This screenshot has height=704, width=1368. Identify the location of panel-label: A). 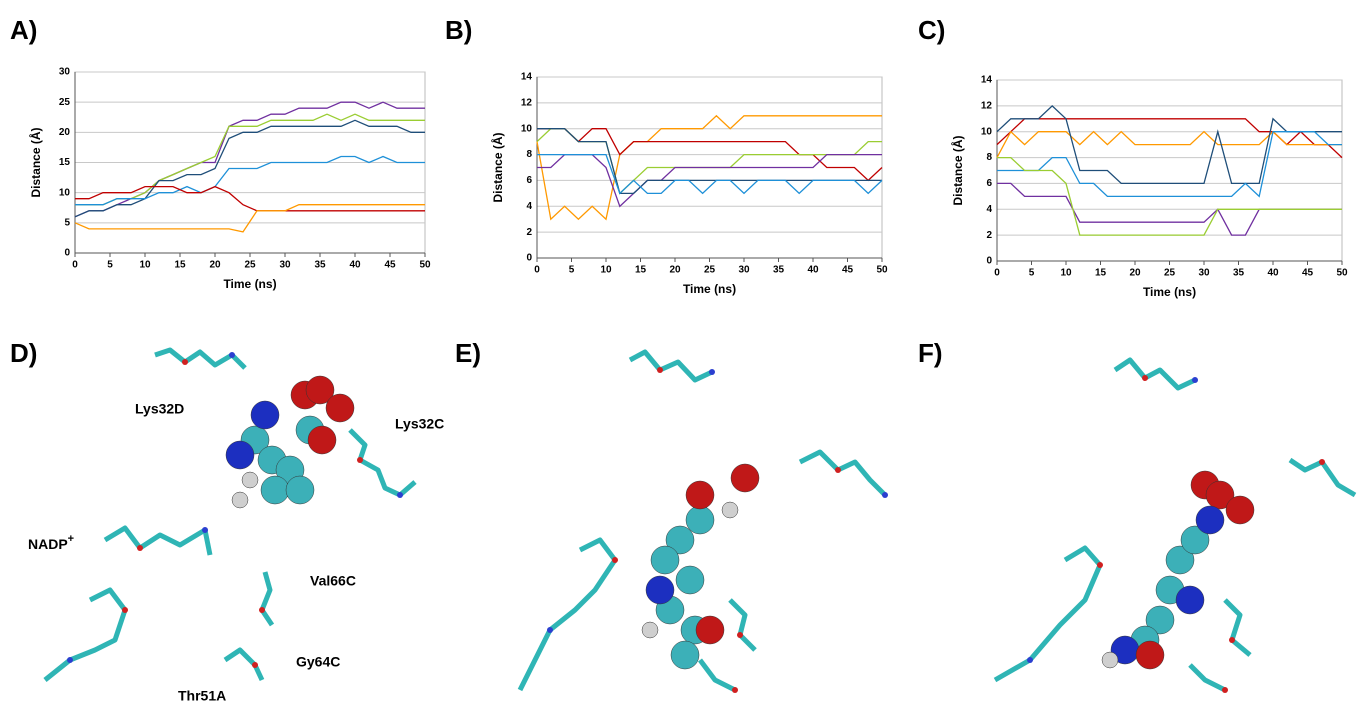
(23, 30).